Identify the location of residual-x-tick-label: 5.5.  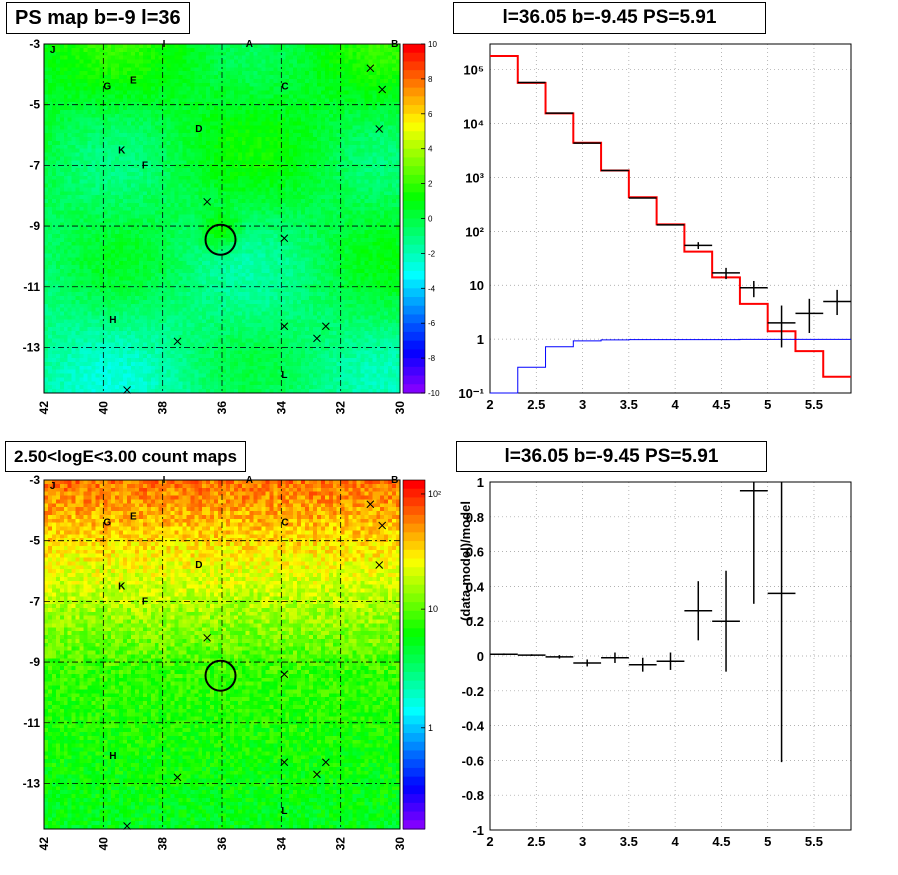
(814, 841).